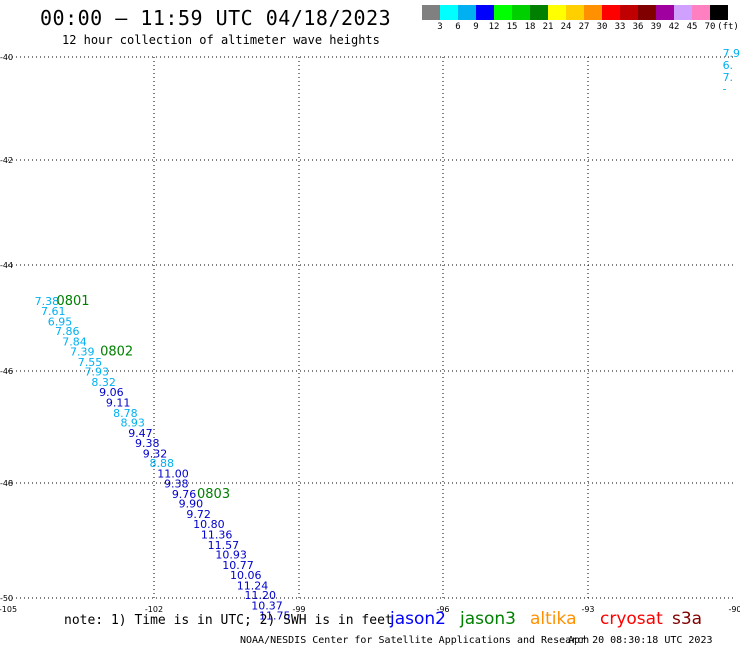  Describe the element at coordinates (261, 595) in the screenshot. I see `swh-data-label: 11.20` at that location.